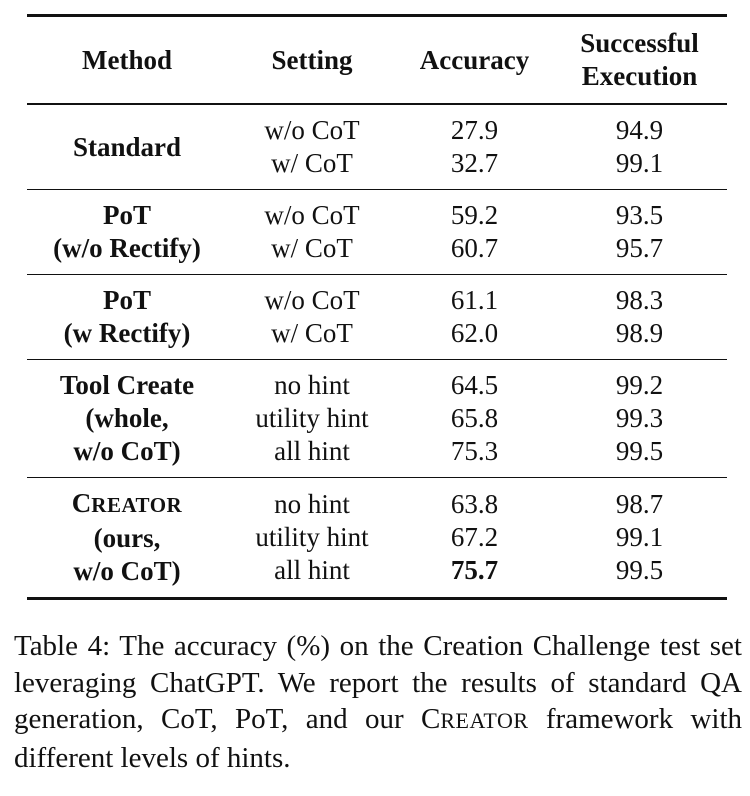  Describe the element at coordinates (639, 385) in the screenshot. I see `execution-value: 99.2` at that location.